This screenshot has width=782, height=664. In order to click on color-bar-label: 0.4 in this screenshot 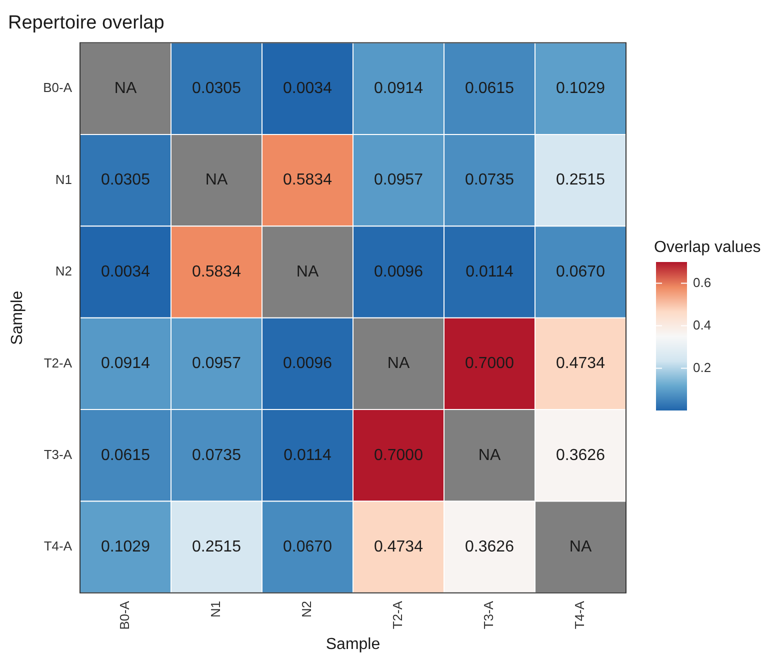, I will do `click(702, 324)`.